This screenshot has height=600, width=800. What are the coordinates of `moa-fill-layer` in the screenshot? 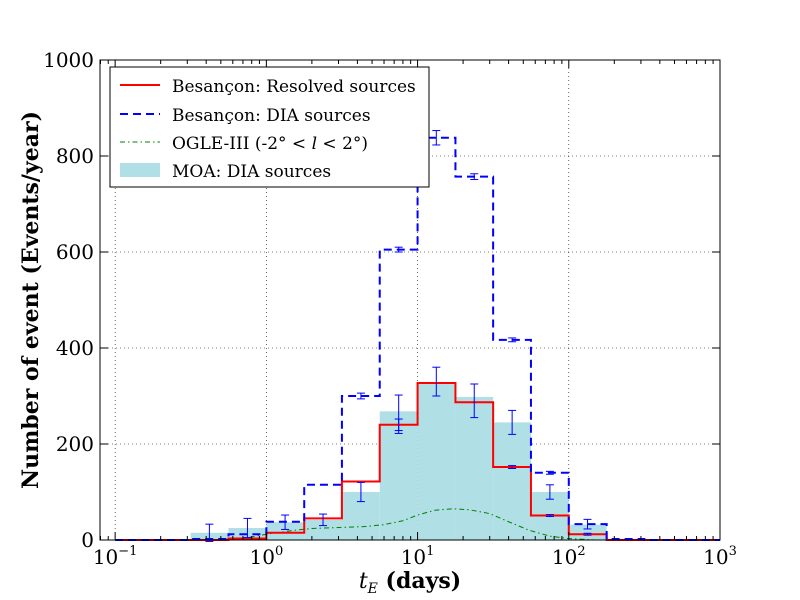 It's located at (398, 462).